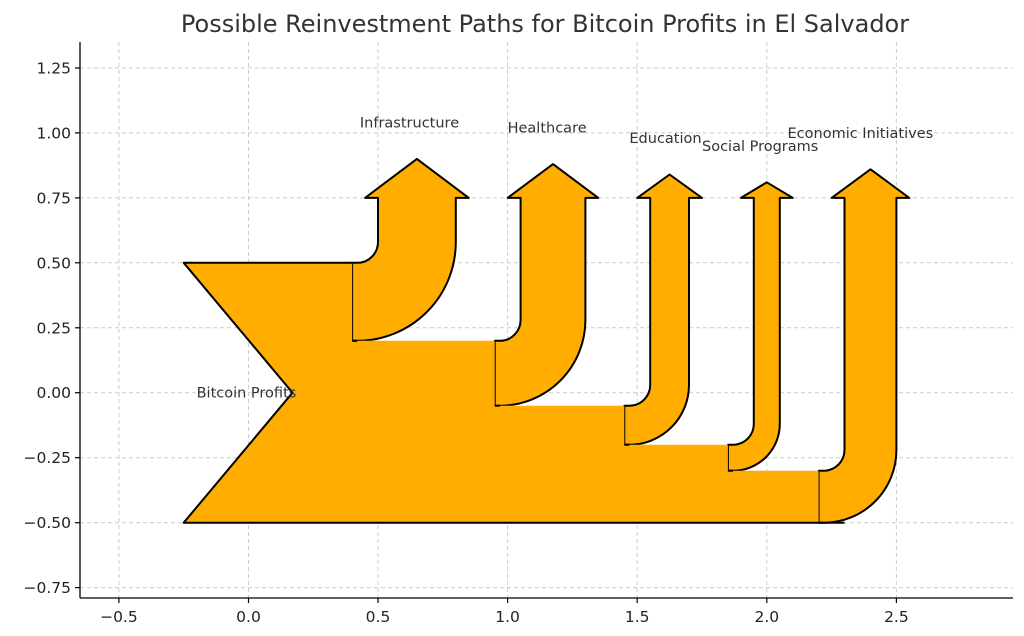 This screenshot has width=1024, height=636. I want to click on flow-infrastructure, so click(410, 249).